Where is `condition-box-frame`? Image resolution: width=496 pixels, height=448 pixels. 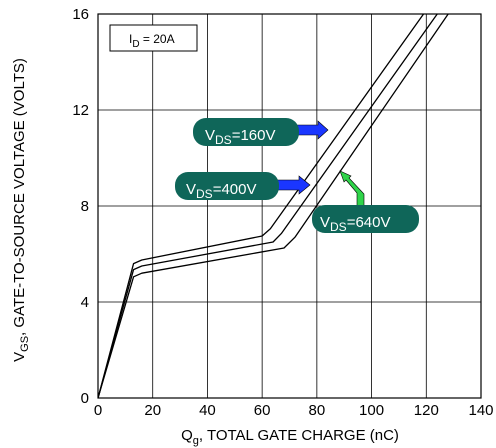 condition-box-frame is located at coordinates (153, 38).